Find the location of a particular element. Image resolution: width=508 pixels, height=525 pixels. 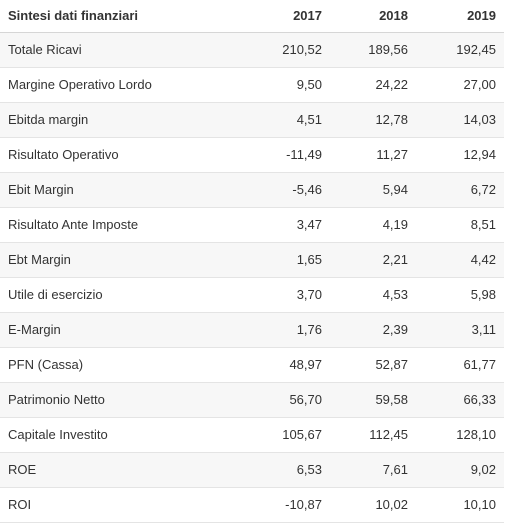

table-row: Ebt Margin 1,65 2,21 4,42 is located at coordinates (252, 260).